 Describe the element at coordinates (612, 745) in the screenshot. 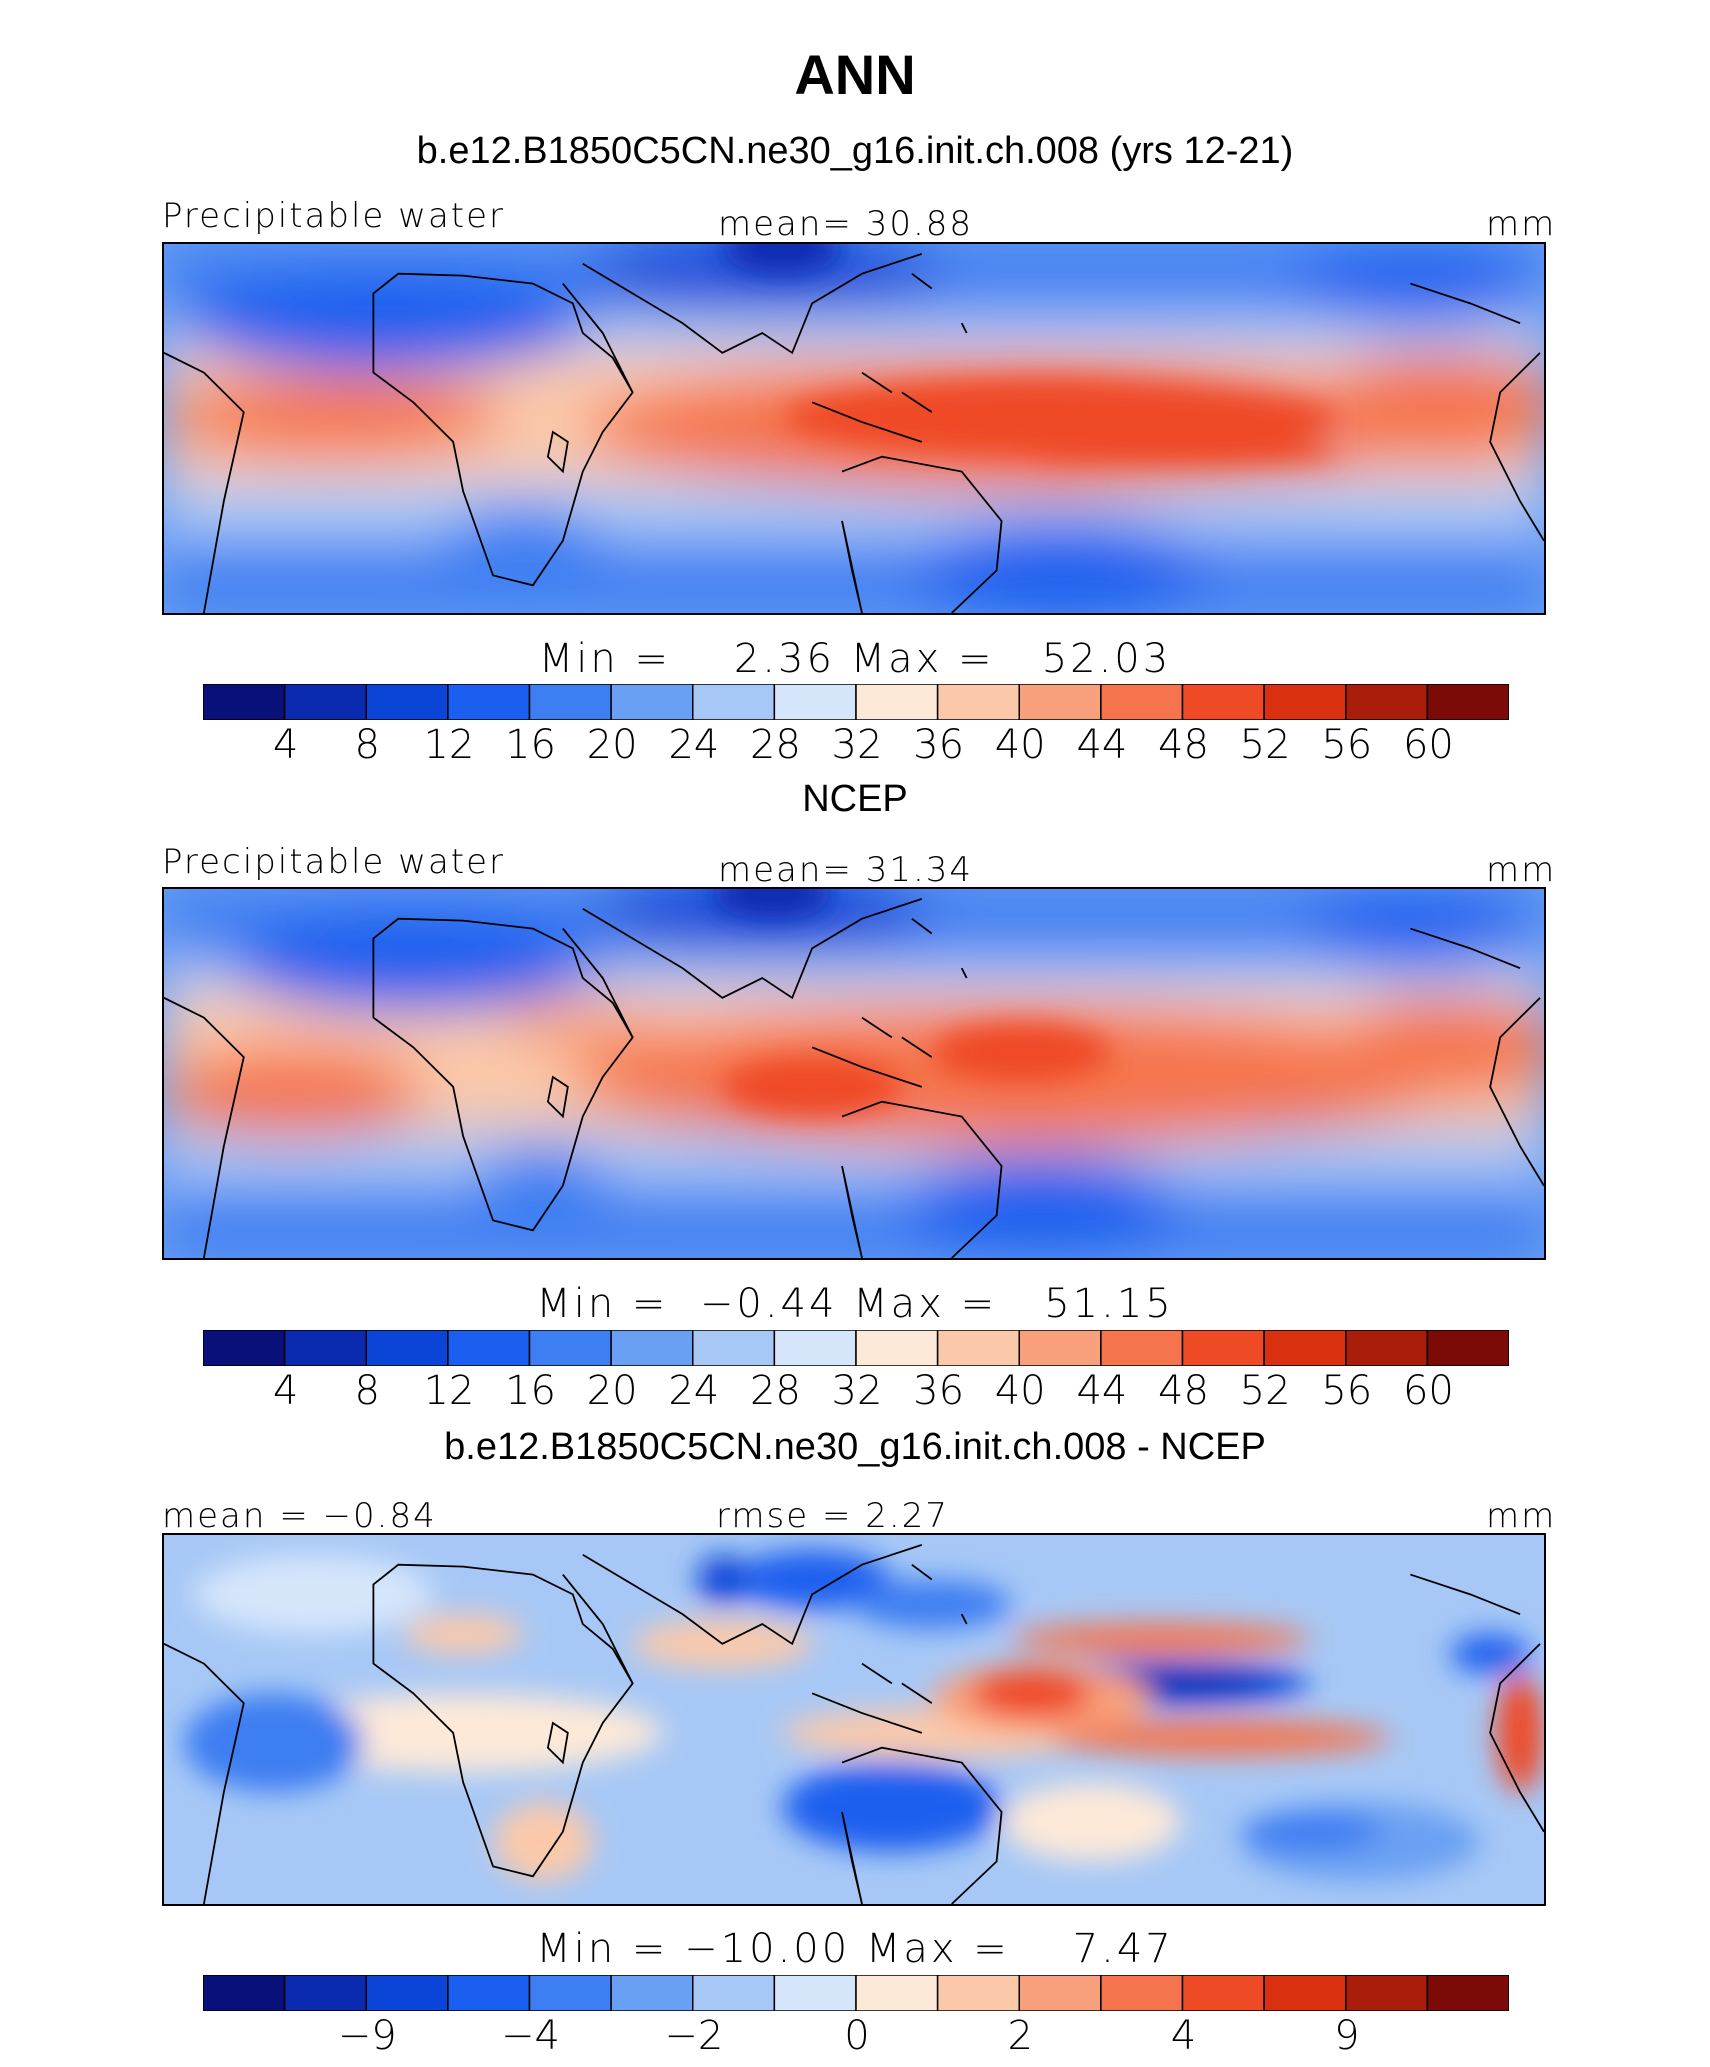

I see `panel1-tick: 20` at that location.